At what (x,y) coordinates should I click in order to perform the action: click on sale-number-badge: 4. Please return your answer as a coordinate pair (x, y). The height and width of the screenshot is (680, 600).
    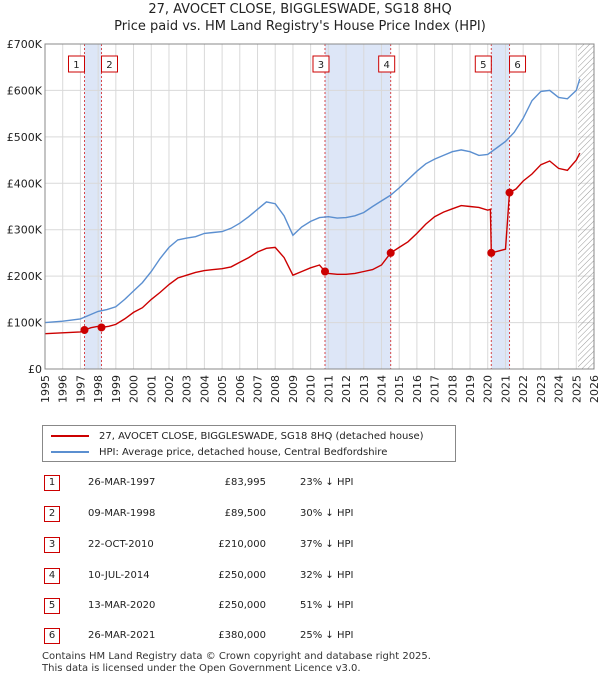
    Looking at the image, I should click on (52, 576).